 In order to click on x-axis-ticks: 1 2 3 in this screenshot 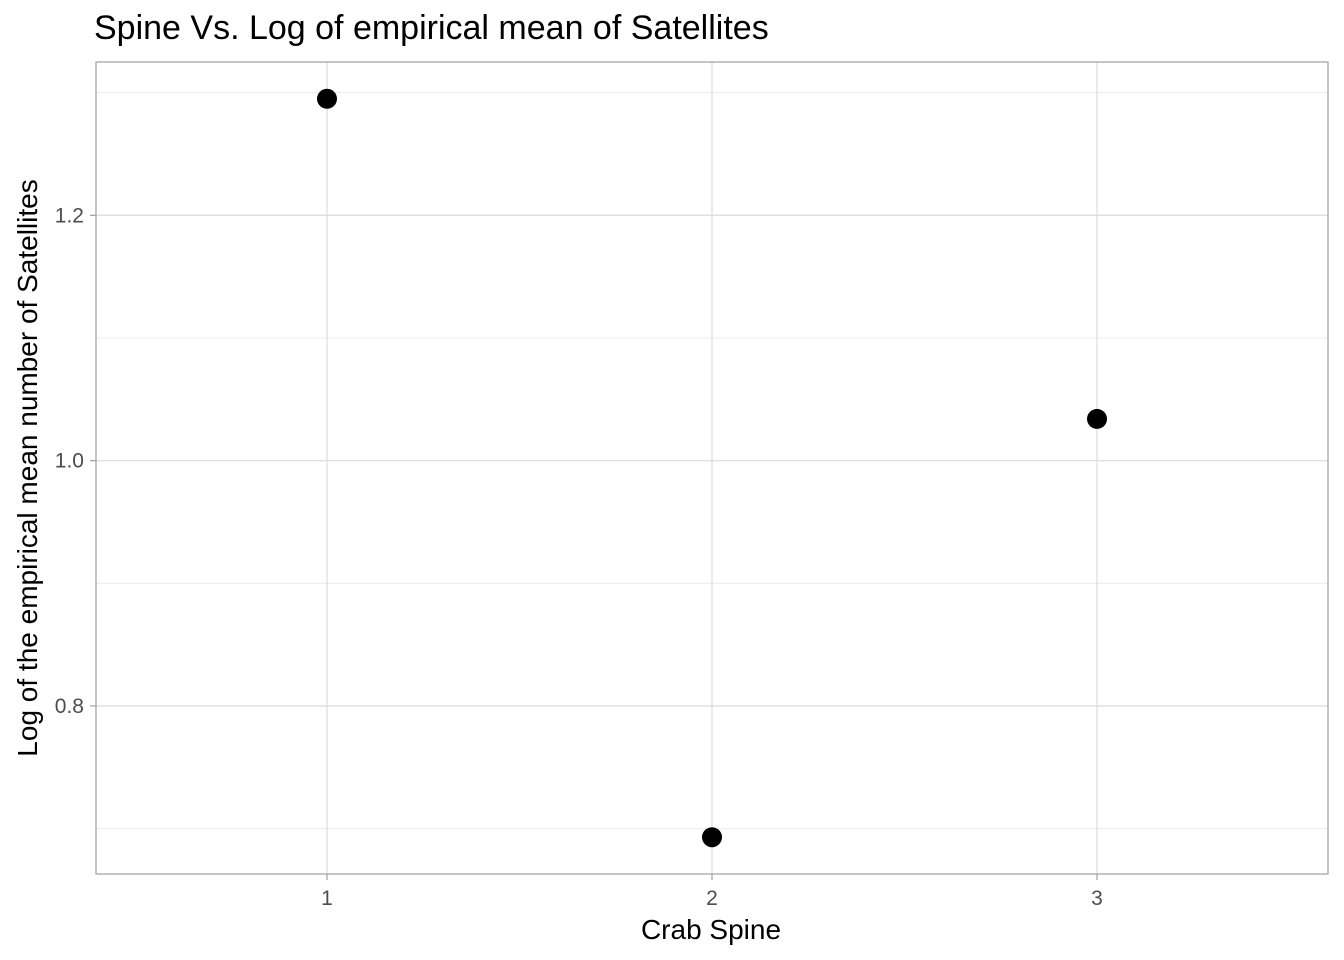, I will do `click(712, 892)`.